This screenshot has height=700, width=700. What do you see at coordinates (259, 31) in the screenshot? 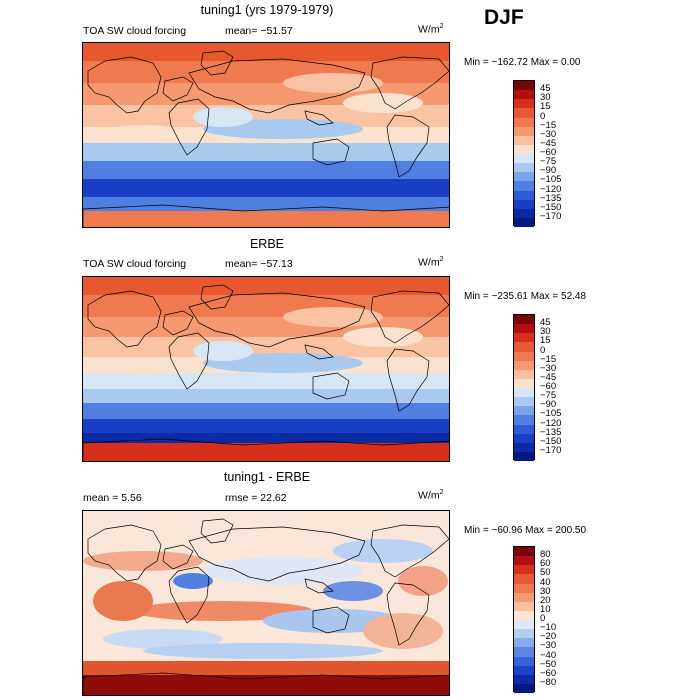
I see `panel-1-mean: mean= −51.57` at bounding box center [259, 31].